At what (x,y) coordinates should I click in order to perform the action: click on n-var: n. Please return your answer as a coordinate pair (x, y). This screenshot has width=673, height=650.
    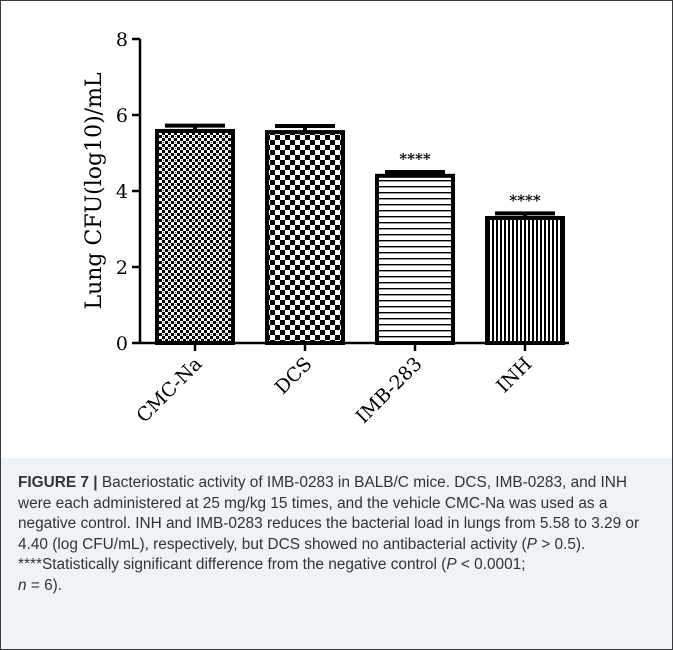
    Looking at the image, I should click on (22, 585).